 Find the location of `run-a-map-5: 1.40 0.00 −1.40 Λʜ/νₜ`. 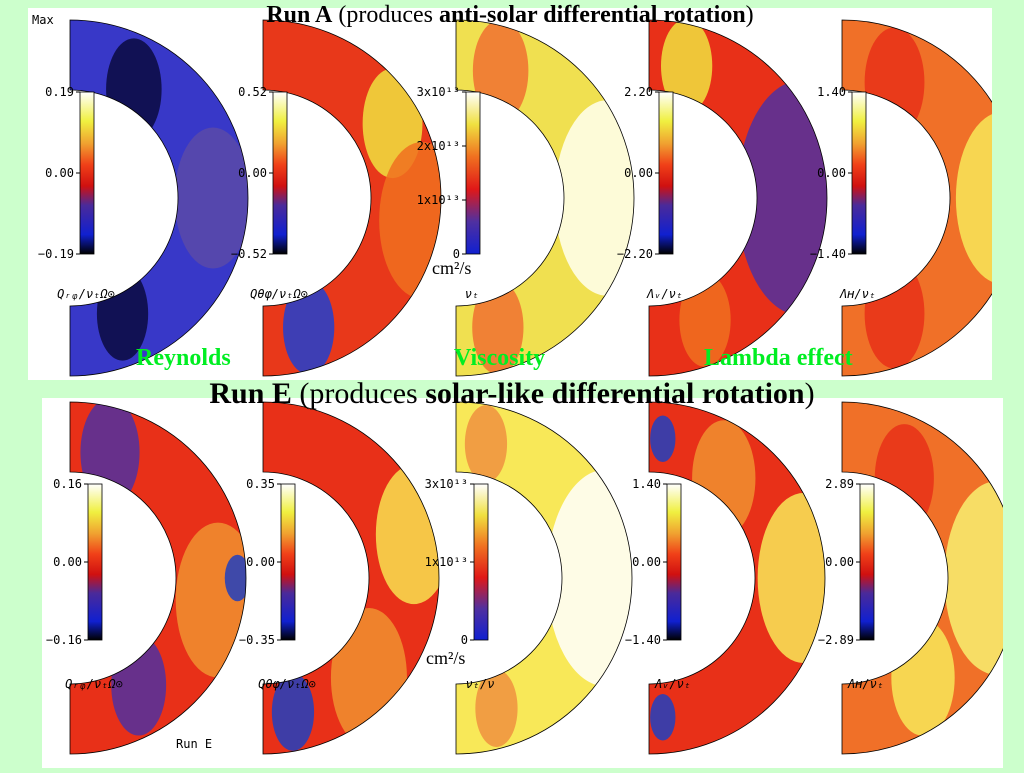

run-a-map-5: 1.40 0.00 −1.40 Λʜ/νₜ is located at coordinates (915, 198).